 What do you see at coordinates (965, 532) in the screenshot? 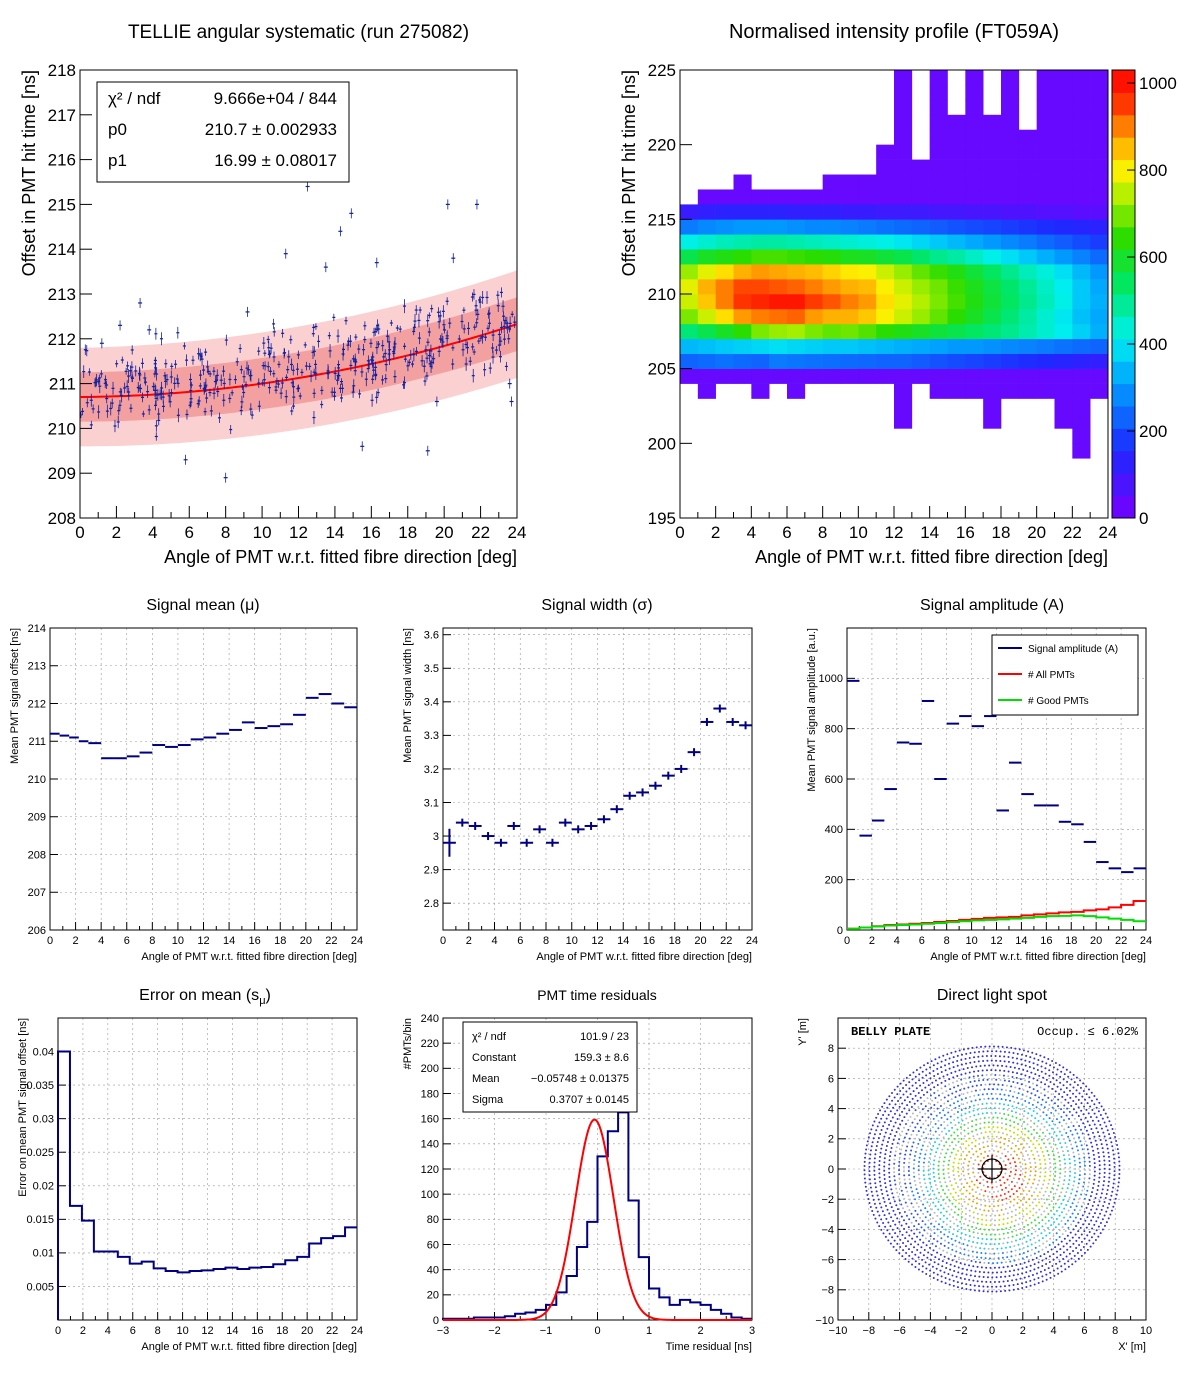
I see `x-tick-label: 16` at bounding box center [965, 532].